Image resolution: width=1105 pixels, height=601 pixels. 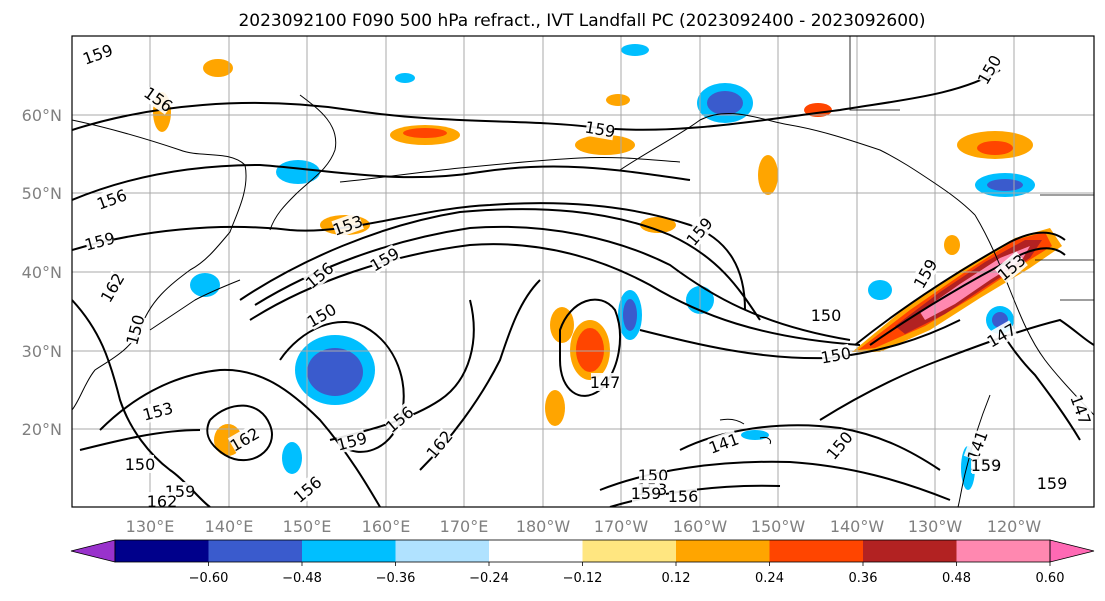 I want to click on colorbar-tick-4: −0.12, so click(x=583, y=578).